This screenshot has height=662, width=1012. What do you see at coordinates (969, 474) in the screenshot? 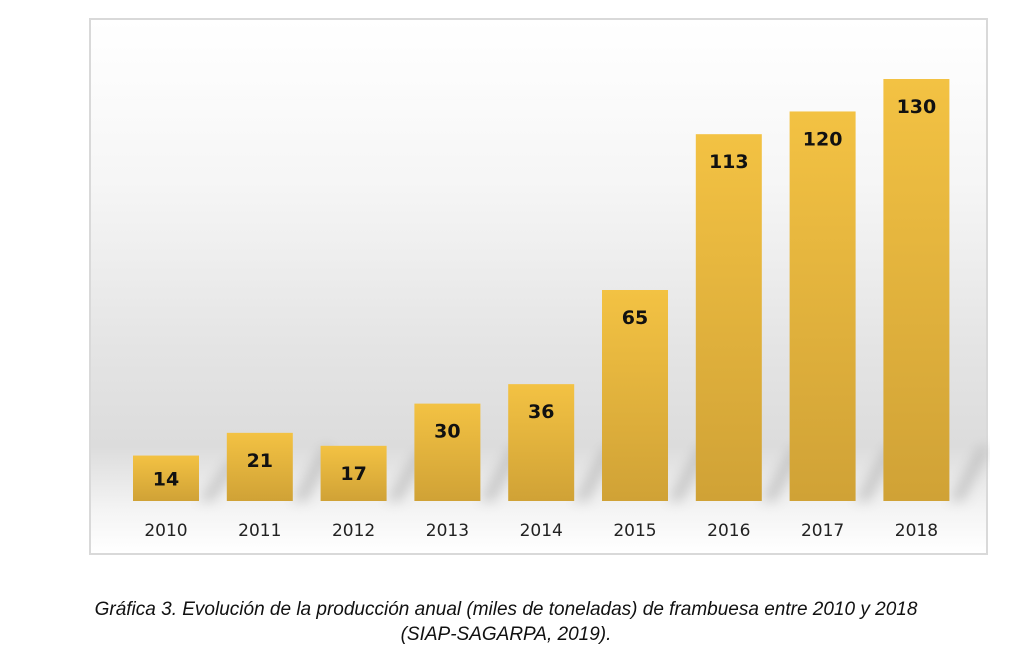
I see `bar-shadow` at bounding box center [969, 474].